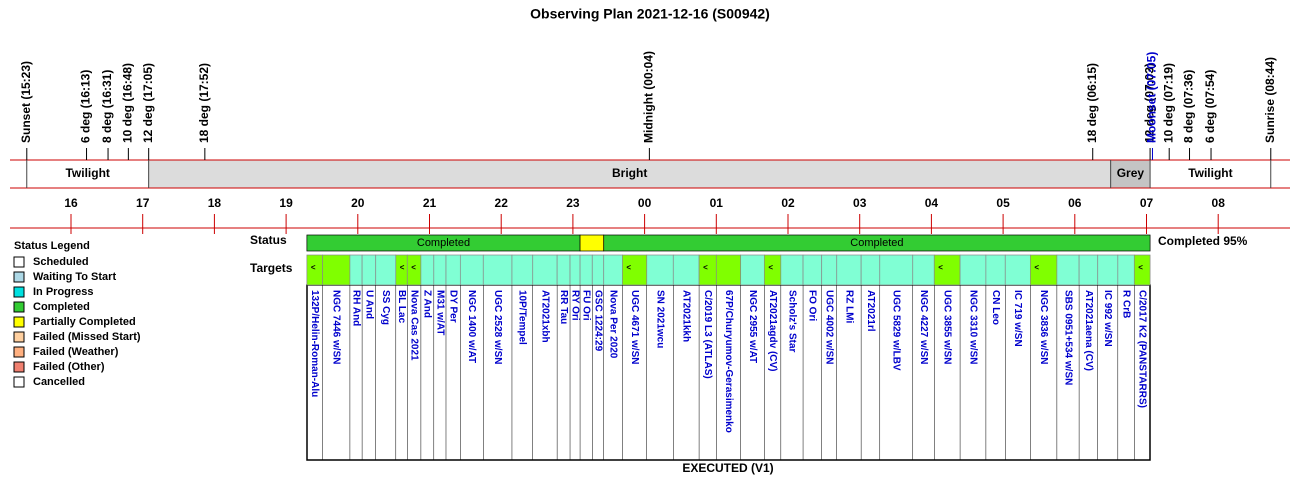 The height and width of the screenshot is (490, 1300). I want to click on event-label: 12 deg (17:05), so click(148, 103).